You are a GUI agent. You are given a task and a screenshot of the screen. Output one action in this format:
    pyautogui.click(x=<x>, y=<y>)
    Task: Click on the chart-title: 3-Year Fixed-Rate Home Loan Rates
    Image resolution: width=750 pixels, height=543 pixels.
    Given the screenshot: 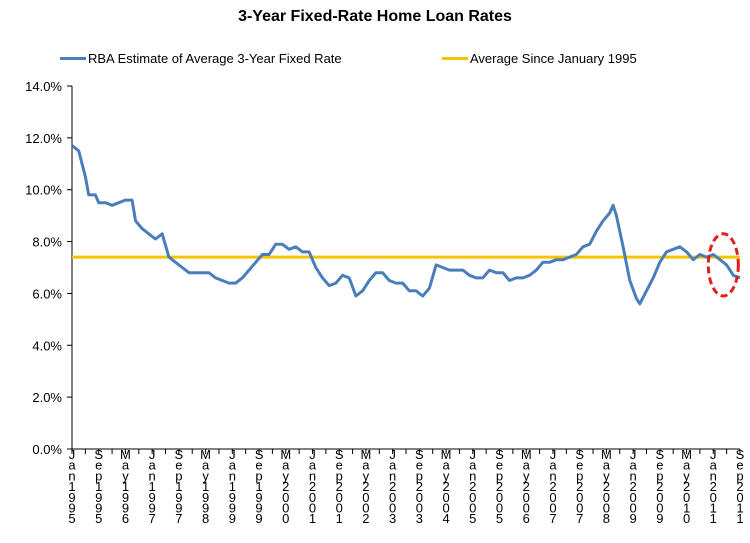 What is the action you would take?
    pyautogui.click(x=375, y=16)
    